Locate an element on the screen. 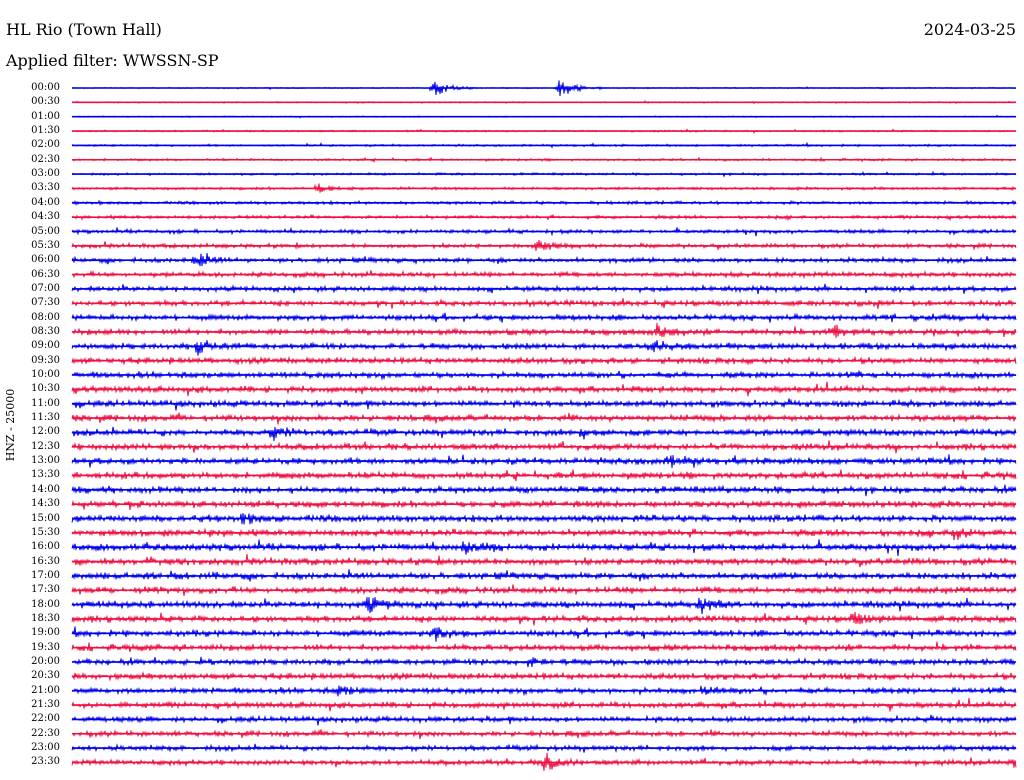 The image size is (1024, 780). row-label: 06:00 is located at coordinates (45, 260).